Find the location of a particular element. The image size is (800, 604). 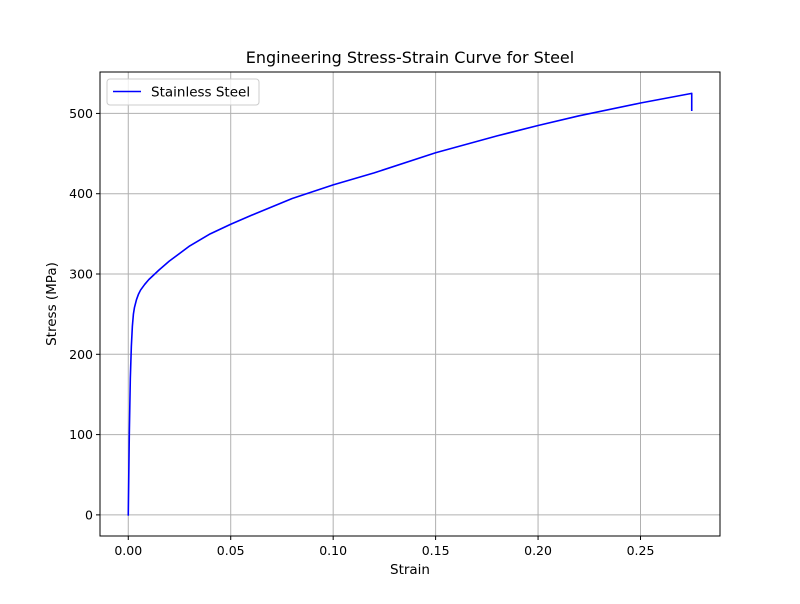

y-tick-label: 100 is located at coordinates (81, 434).